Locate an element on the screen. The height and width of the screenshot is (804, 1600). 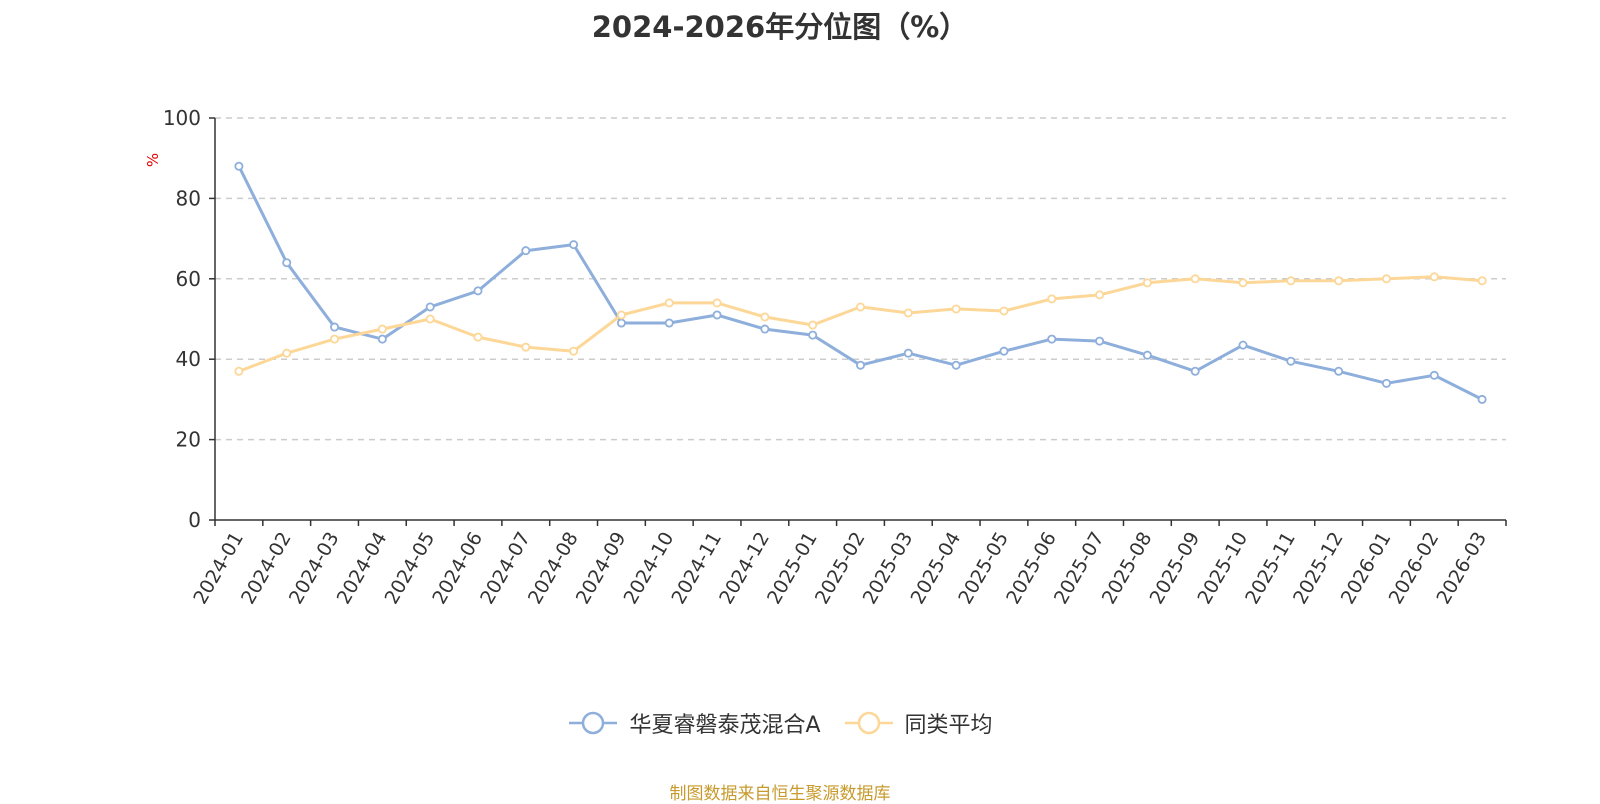
y-axis-unit: % is located at coordinates (153, 160).